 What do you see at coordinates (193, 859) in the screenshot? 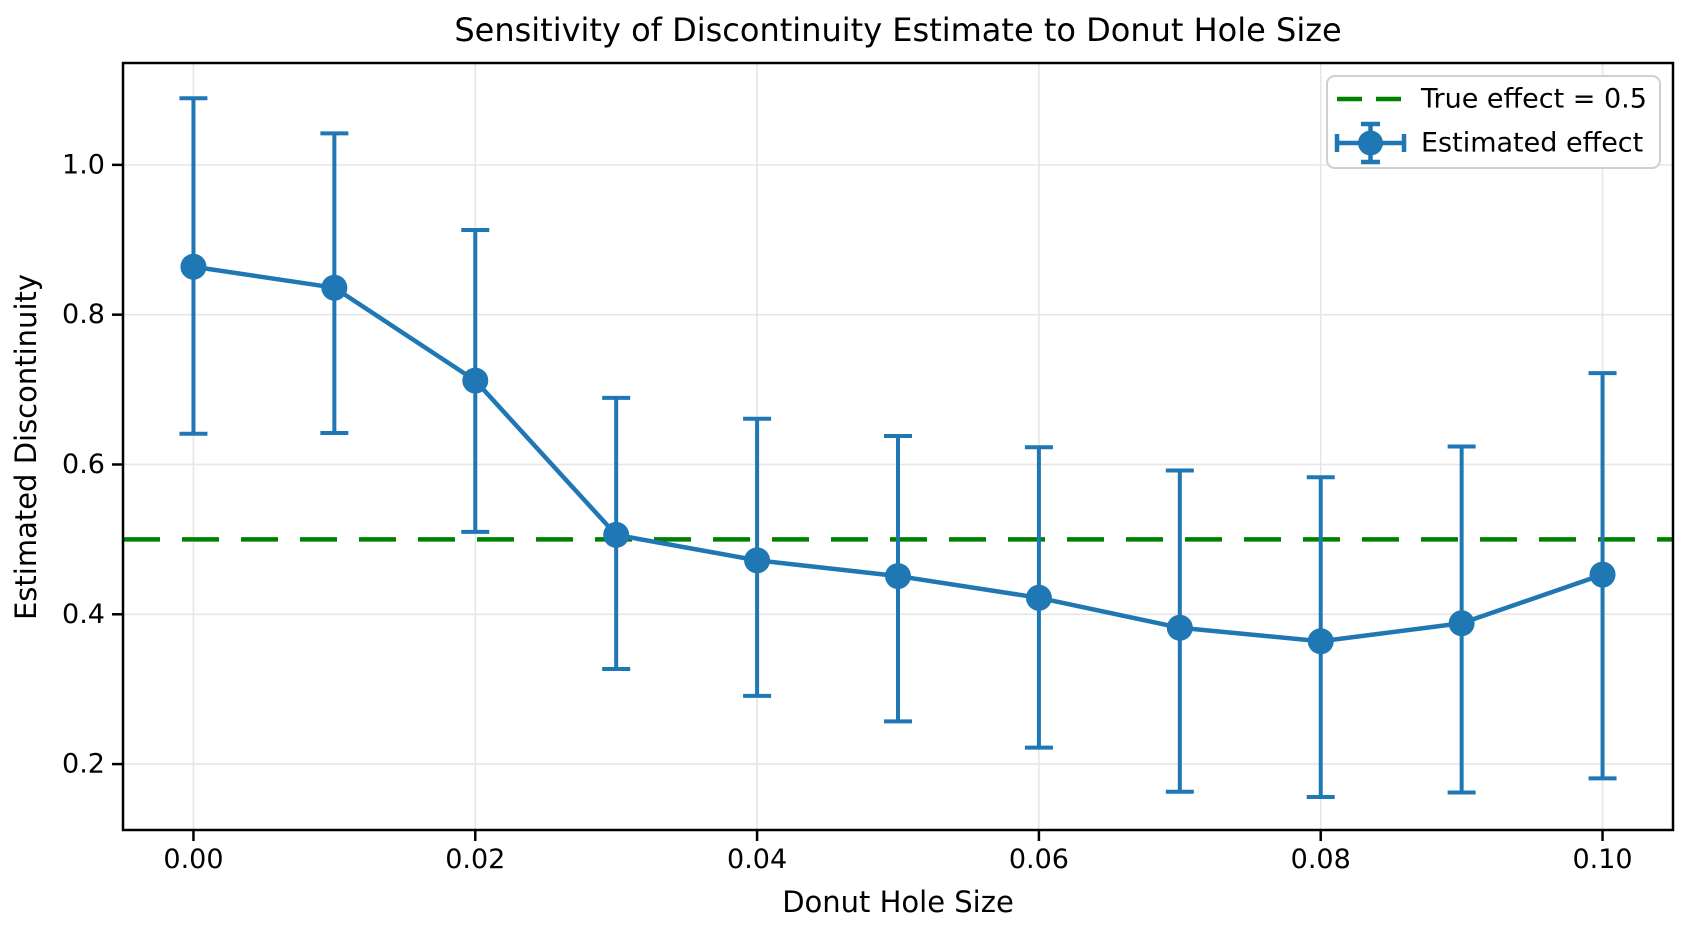
I see `x-tick-label: 0.00` at bounding box center [193, 859].